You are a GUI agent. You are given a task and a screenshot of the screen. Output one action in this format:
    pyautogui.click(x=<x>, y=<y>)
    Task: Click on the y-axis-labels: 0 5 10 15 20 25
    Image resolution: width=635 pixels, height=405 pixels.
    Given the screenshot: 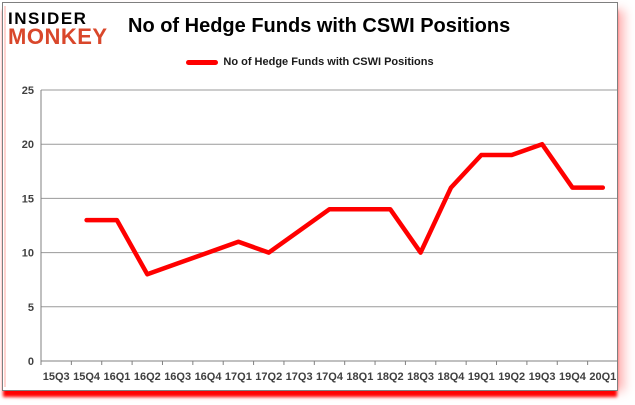 What is the action you would take?
    pyautogui.click(x=28, y=226)
    